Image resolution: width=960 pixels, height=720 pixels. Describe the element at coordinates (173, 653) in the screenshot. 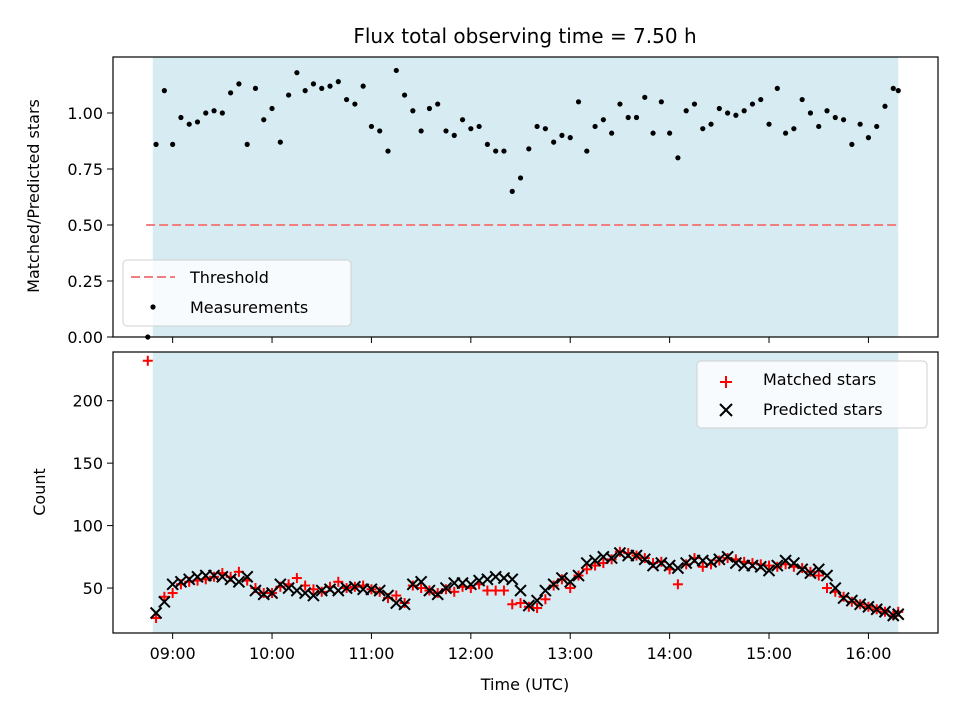

I see `x-tick-label: 09:00` at that location.